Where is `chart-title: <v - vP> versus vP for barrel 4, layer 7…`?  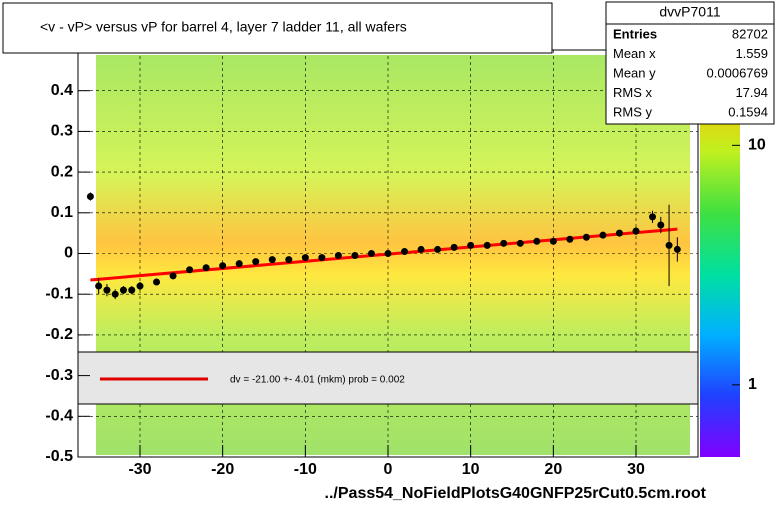 chart-title: <v - vP> versus vP for barrel 4, layer 7… is located at coordinates (223, 27).